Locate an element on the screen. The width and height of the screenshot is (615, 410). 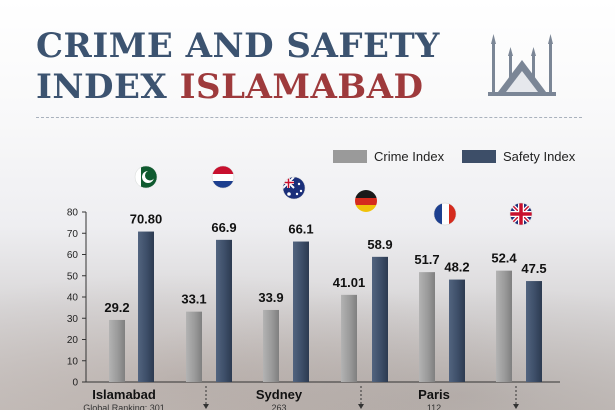
x-category-sublabel: Global Ranking: 301 is located at coordinates (124, 406).